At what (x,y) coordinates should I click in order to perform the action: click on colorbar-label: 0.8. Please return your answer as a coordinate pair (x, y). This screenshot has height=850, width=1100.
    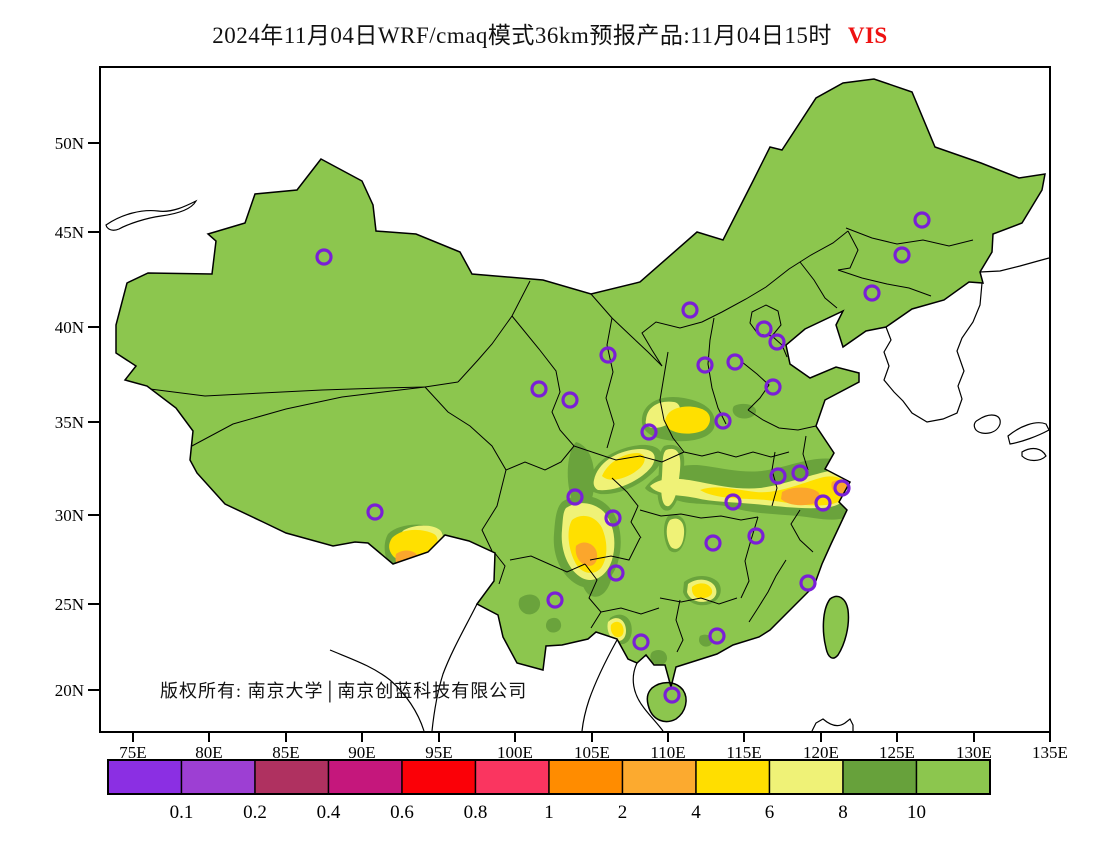
    Looking at the image, I should click on (476, 812).